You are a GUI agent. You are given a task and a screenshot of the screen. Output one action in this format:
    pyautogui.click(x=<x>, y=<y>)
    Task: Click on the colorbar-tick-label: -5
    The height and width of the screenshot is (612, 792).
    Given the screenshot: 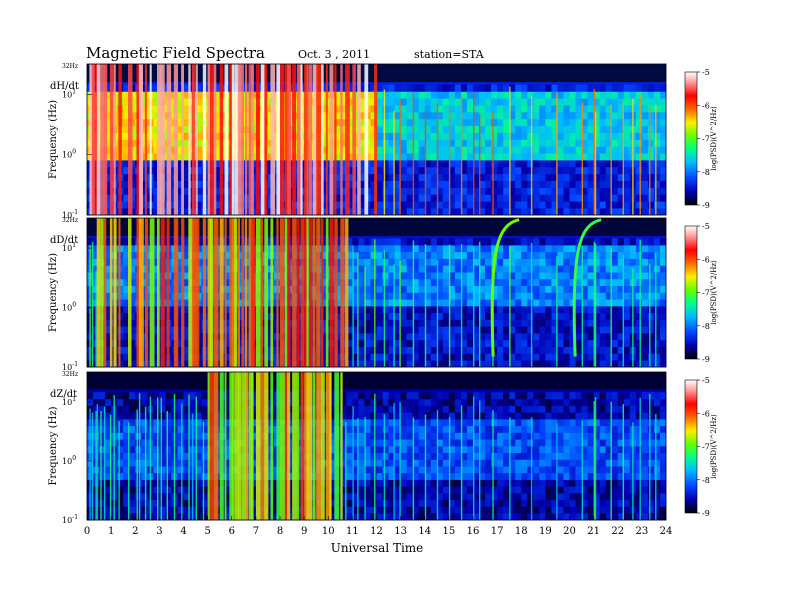 What is the action you would take?
    pyautogui.click(x=706, y=72)
    